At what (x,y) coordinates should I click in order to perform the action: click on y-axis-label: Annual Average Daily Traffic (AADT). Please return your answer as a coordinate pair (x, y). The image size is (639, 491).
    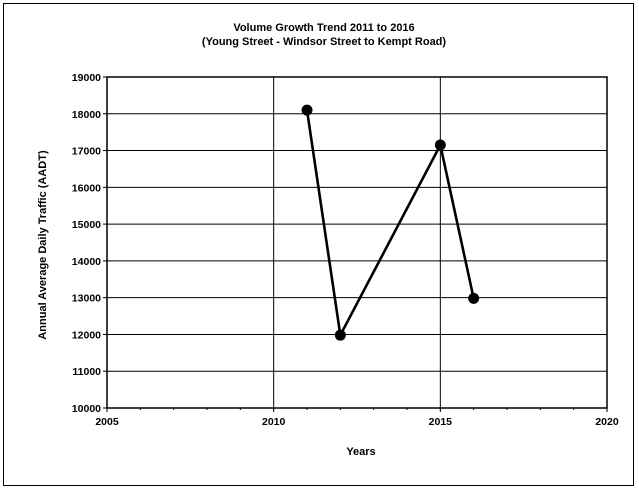
    Looking at the image, I should click on (43, 245).